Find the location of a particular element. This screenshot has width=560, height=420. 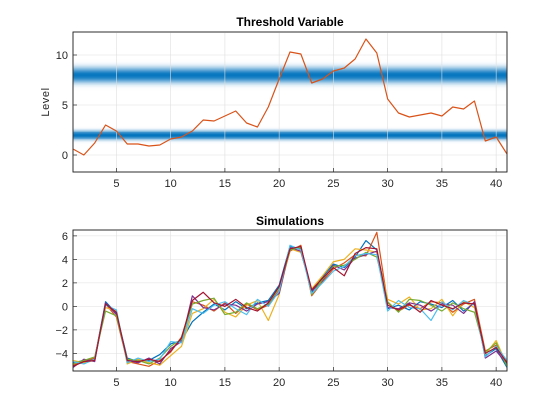

y-tick-label: −4 is located at coordinates (61, 354).